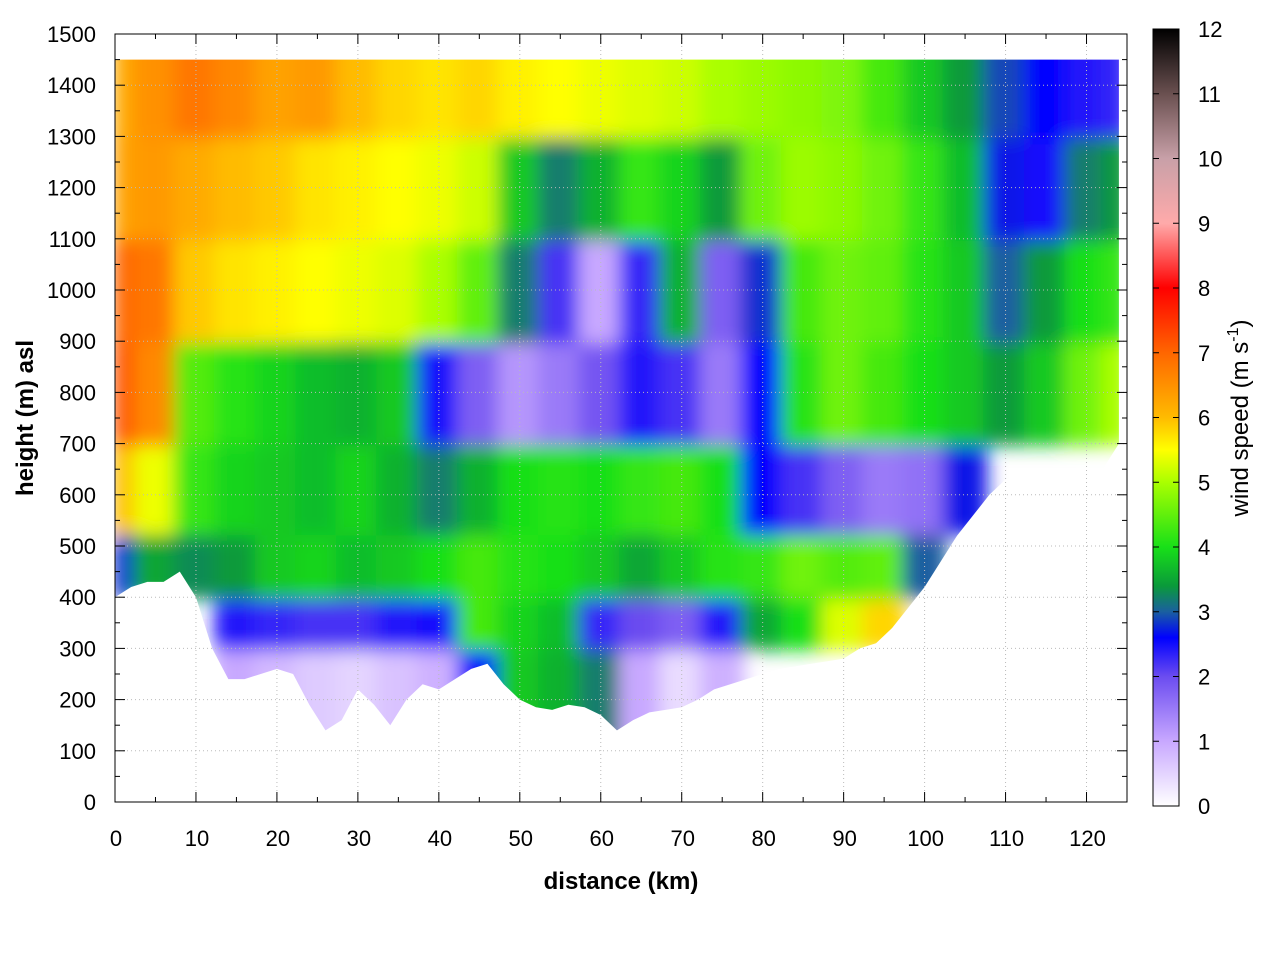 The width and height of the screenshot is (1280, 960). Describe the element at coordinates (621, 881) in the screenshot. I see `x-axis-title: distance (km)` at that location.